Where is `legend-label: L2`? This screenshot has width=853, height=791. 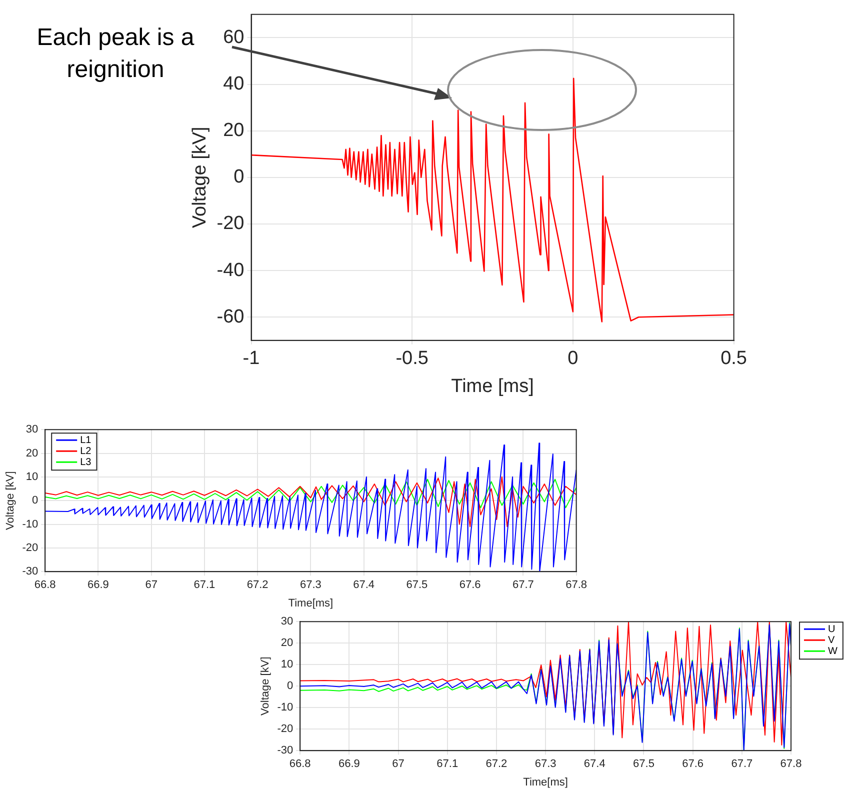 legend-label: L2 is located at coordinates (86, 451).